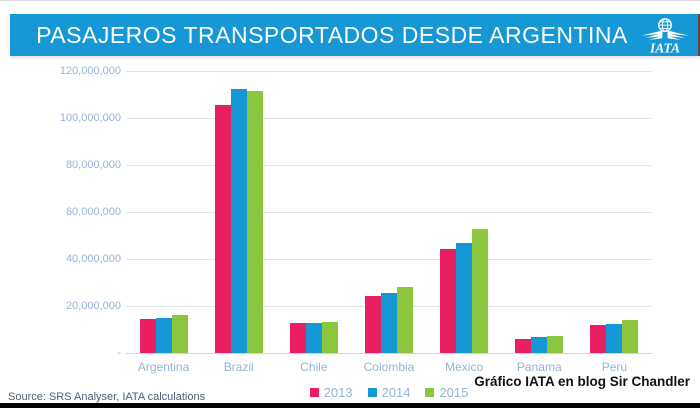 This screenshot has height=408, width=700. What do you see at coordinates (90, 71) in the screenshot?
I see `y-axis-label: 120,000,000` at bounding box center [90, 71].